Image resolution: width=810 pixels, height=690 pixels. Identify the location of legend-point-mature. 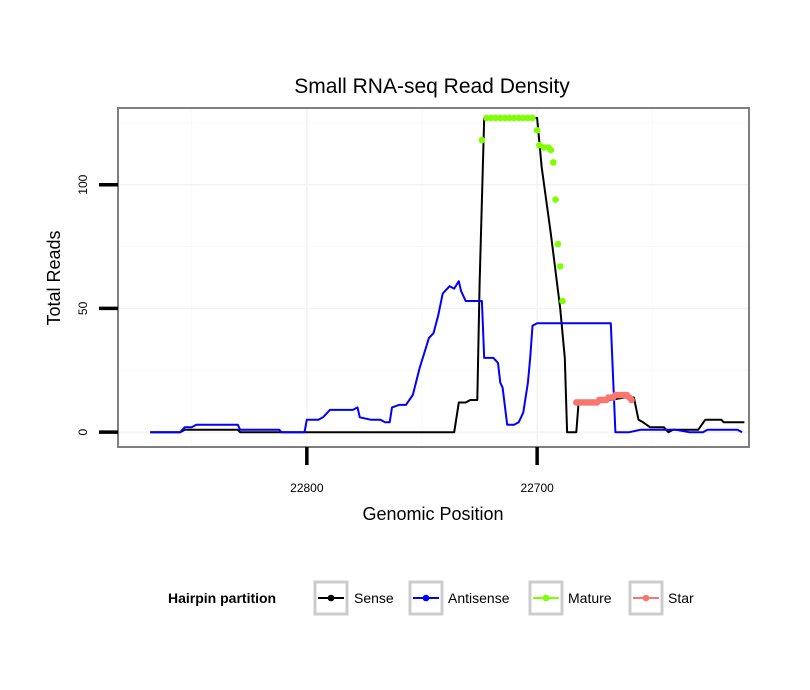
(546, 598).